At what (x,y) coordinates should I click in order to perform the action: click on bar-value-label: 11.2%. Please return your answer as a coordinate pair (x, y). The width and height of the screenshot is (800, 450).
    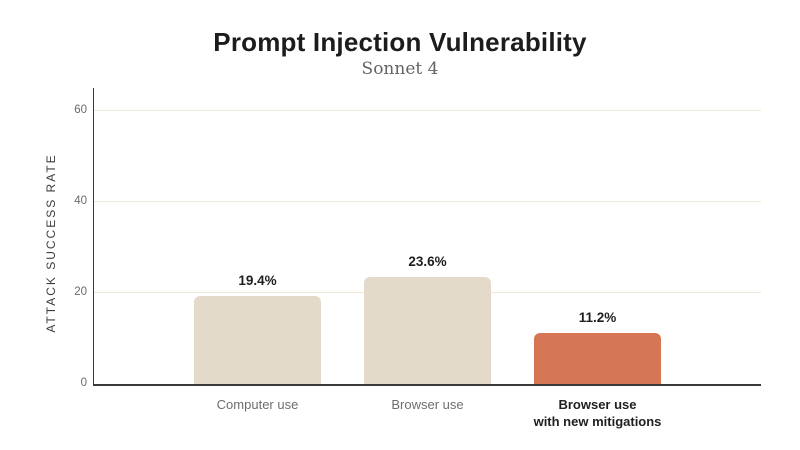
    Looking at the image, I should click on (597, 317).